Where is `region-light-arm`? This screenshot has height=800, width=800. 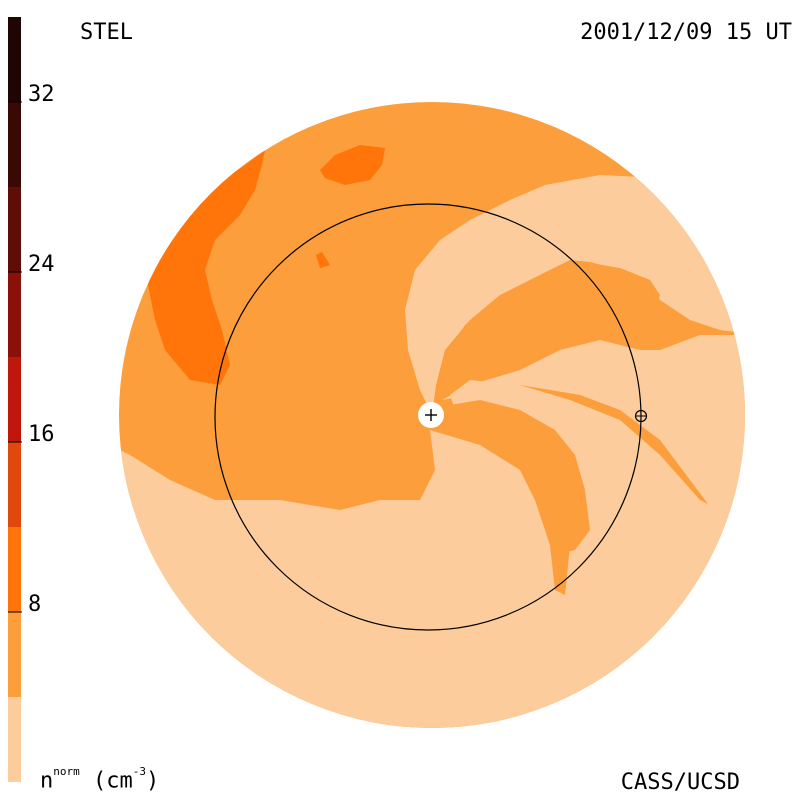 region-light-arm is located at coordinates (575, 295).